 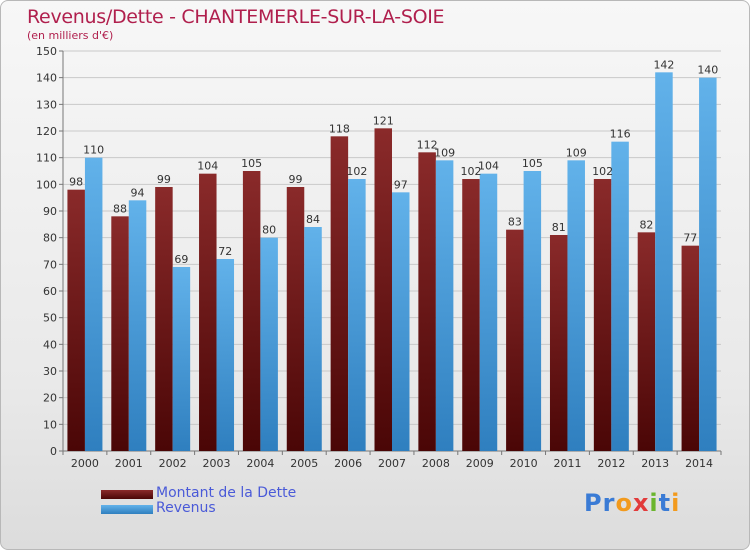 What do you see at coordinates (699, 463) in the screenshot?
I see `x-tick-label: 2014` at bounding box center [699, 463].